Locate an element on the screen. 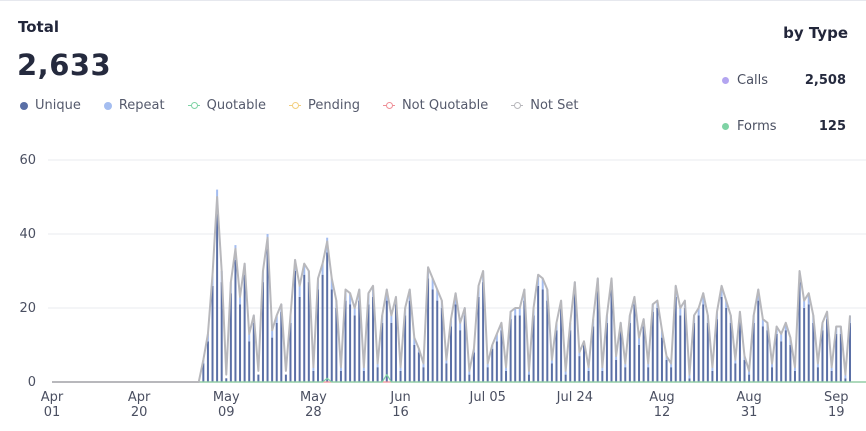  calls-dot-icon is located at coordinates (725, 80).